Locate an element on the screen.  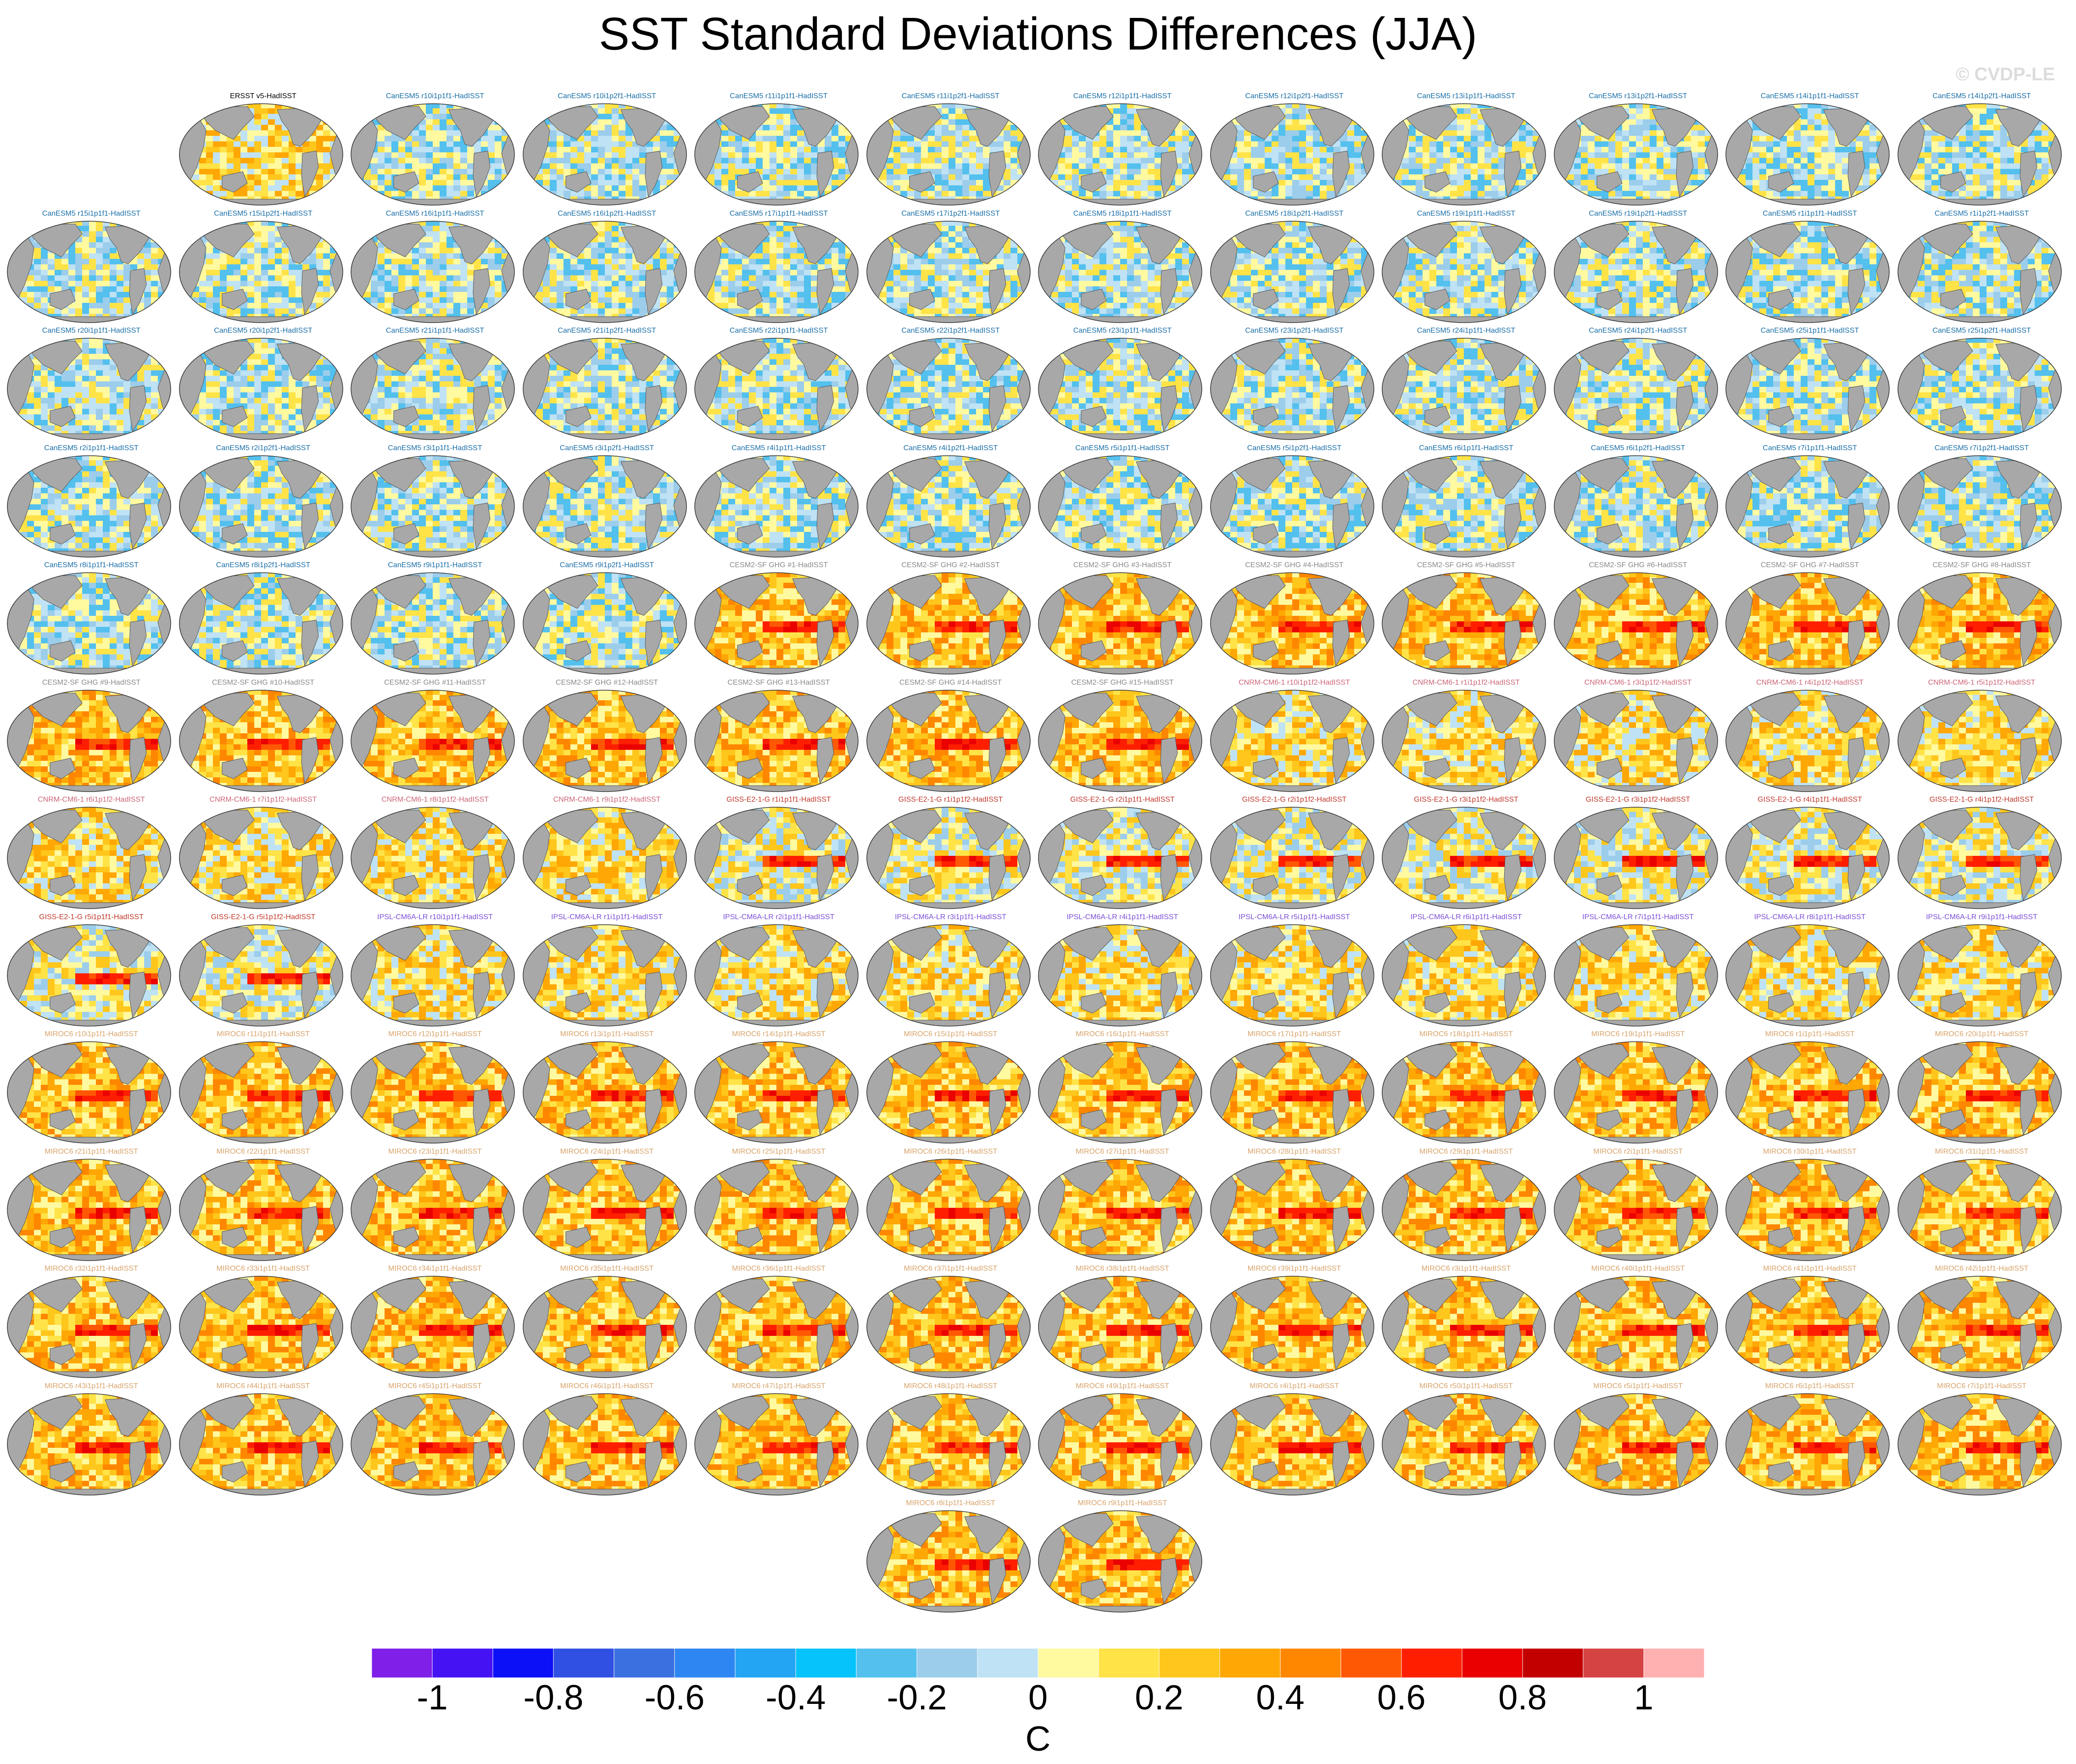
map-panel: MIROC6 r22i1p1f1-HadISST is located at coordinates (263, 1204).